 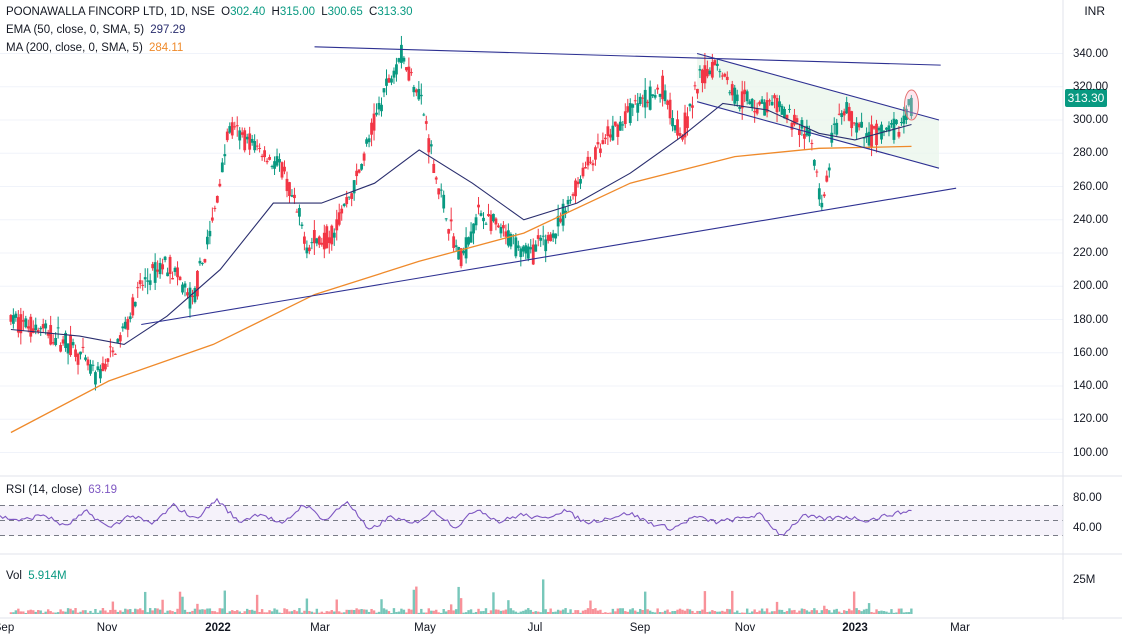 I want to click on time-tick-label: 2023, so click(x=855, y=628).